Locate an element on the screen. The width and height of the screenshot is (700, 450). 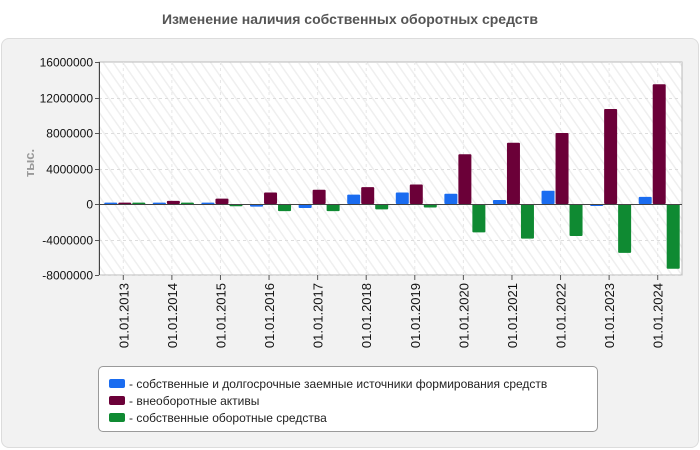
x-tick-label: 01.01.2022 is located at coordinates (561, 315).